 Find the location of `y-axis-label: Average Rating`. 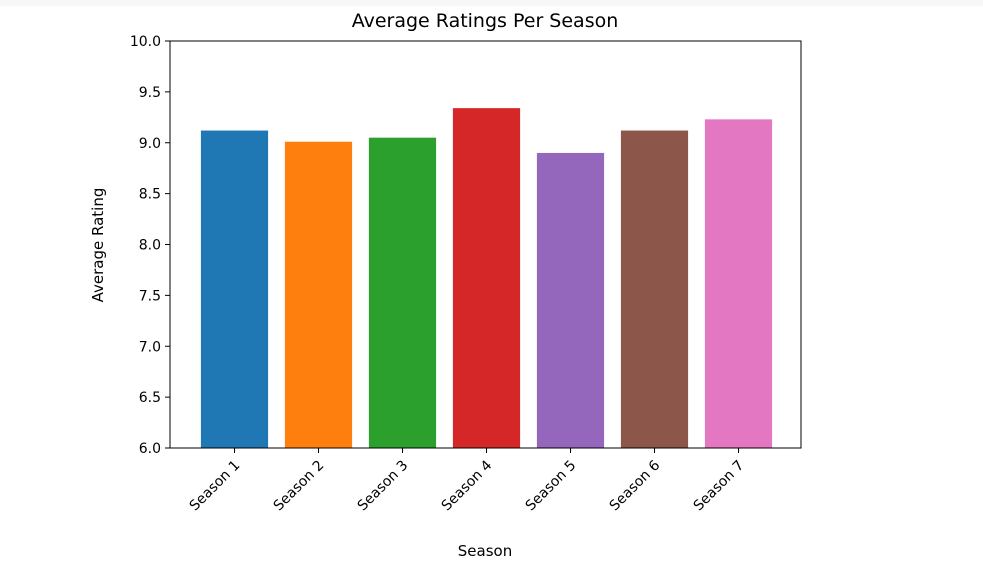

y-axis-label: Average Rating is located at coordinates (98, 245).